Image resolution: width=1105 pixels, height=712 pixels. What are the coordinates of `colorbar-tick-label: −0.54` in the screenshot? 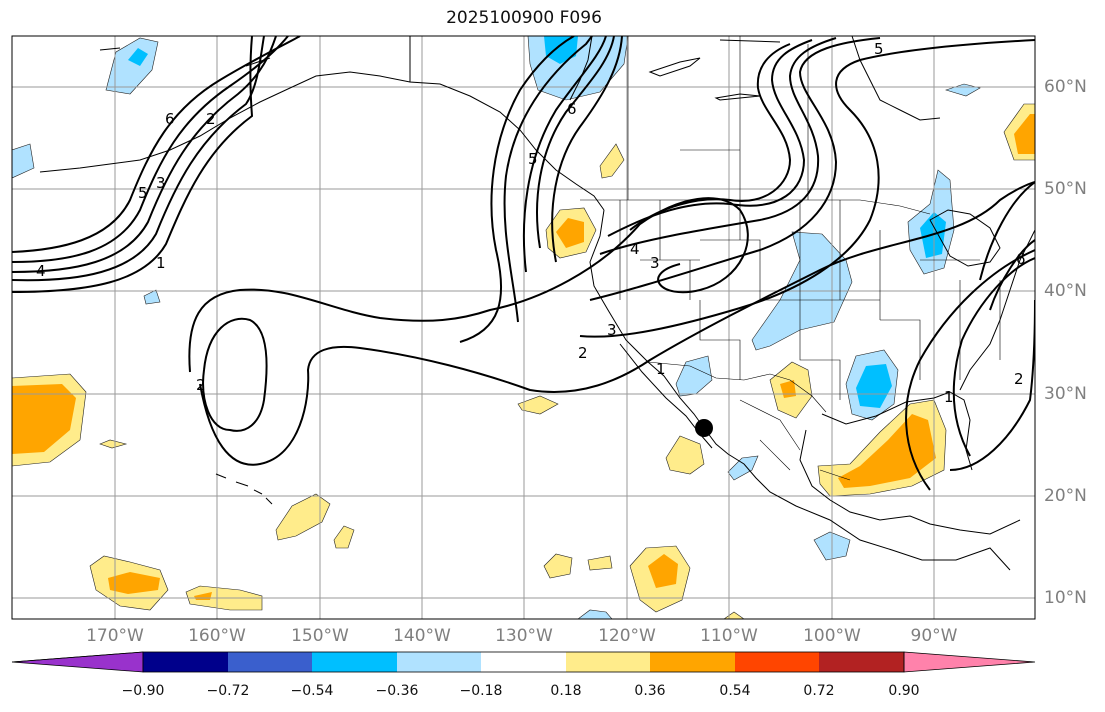 It's located at (312, 691).